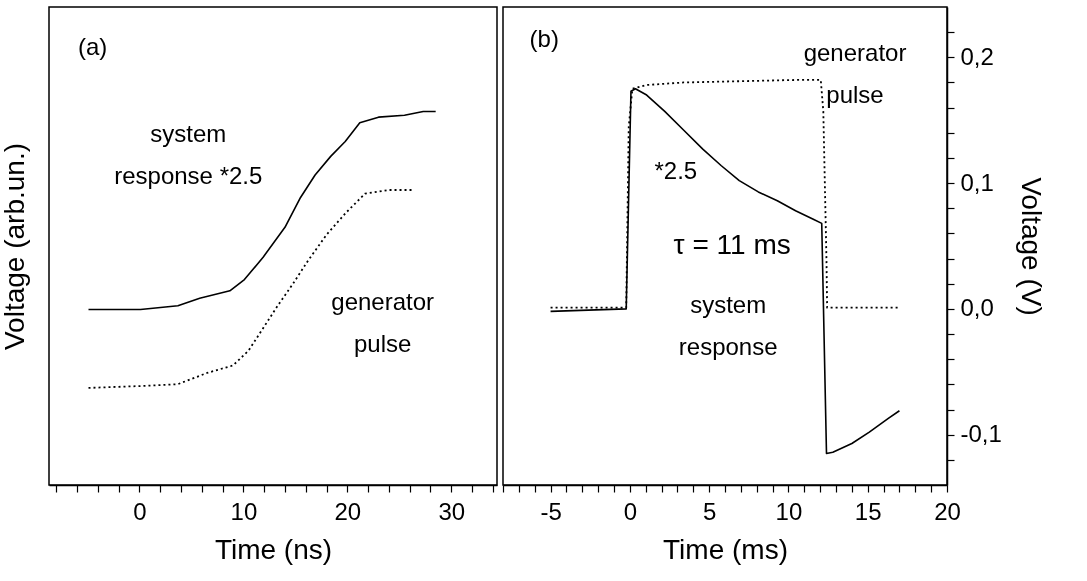  Describe the element at coordinates (981, 434) in the screenshot. I see `y-tick-label: -0,1` at that location.